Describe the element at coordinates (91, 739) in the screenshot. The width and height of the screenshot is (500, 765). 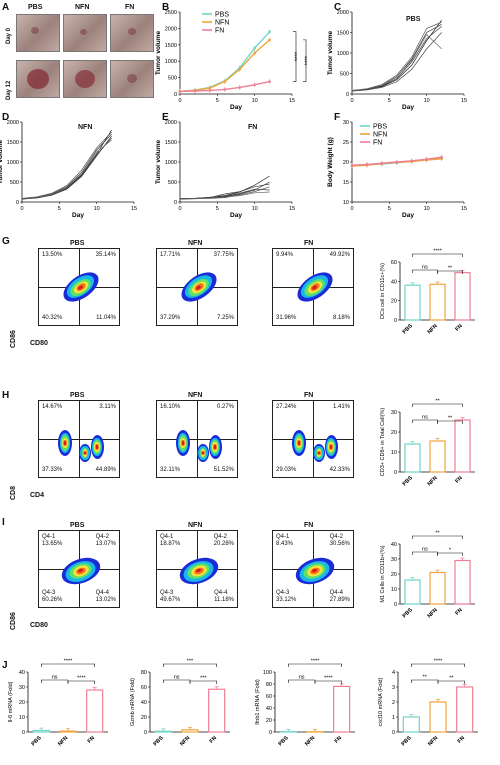
I see `x-tick-label-J1: FN` at that location.